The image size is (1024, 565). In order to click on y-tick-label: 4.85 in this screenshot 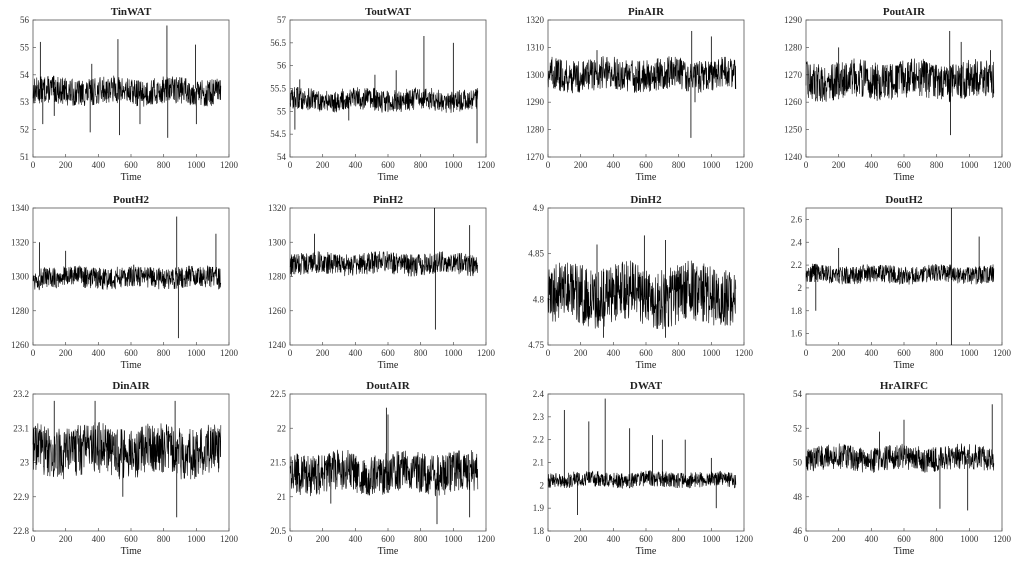, I will do `click(536, 254)`.